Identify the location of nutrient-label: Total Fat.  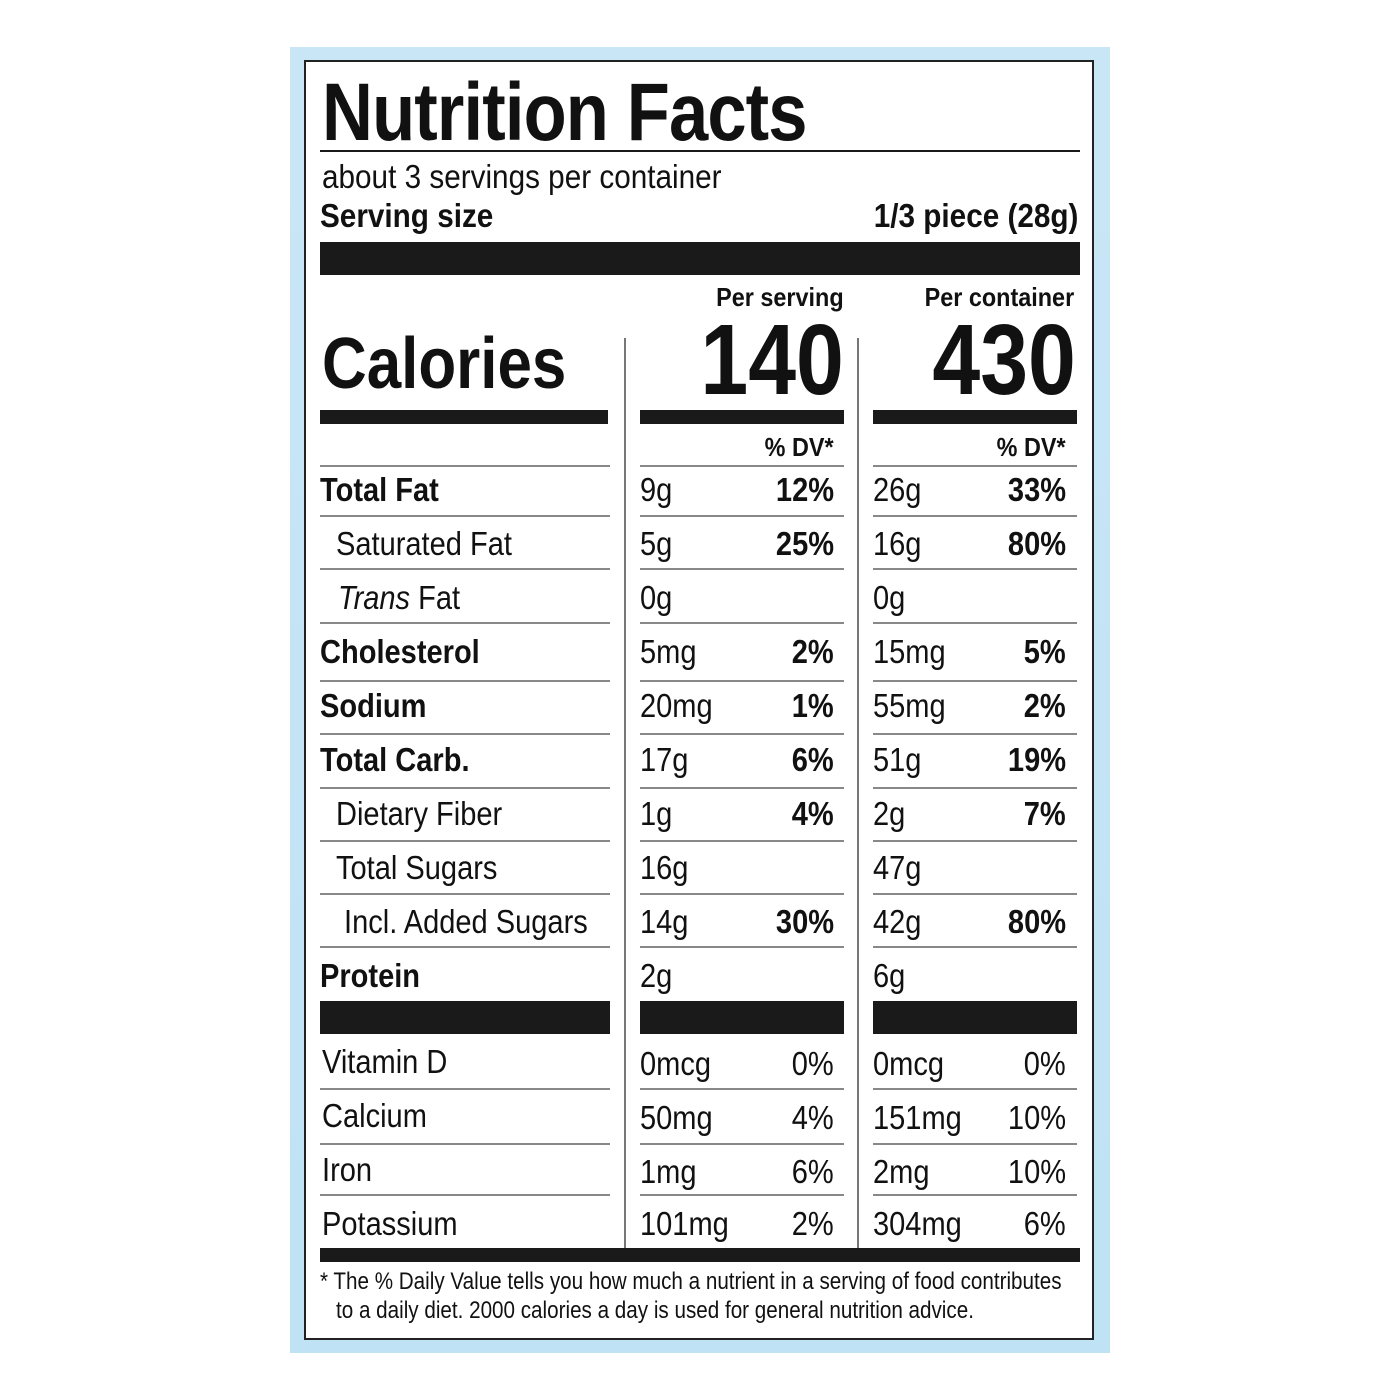
(379, 489).